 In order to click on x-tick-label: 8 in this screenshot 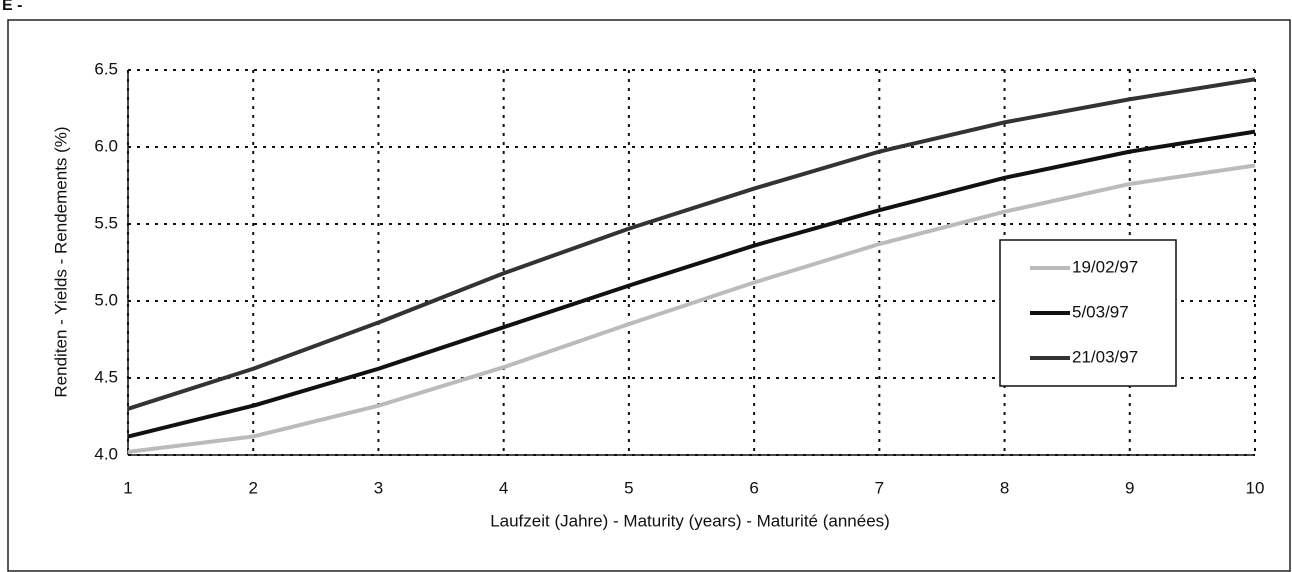, I will do `click(1004, 487)`.